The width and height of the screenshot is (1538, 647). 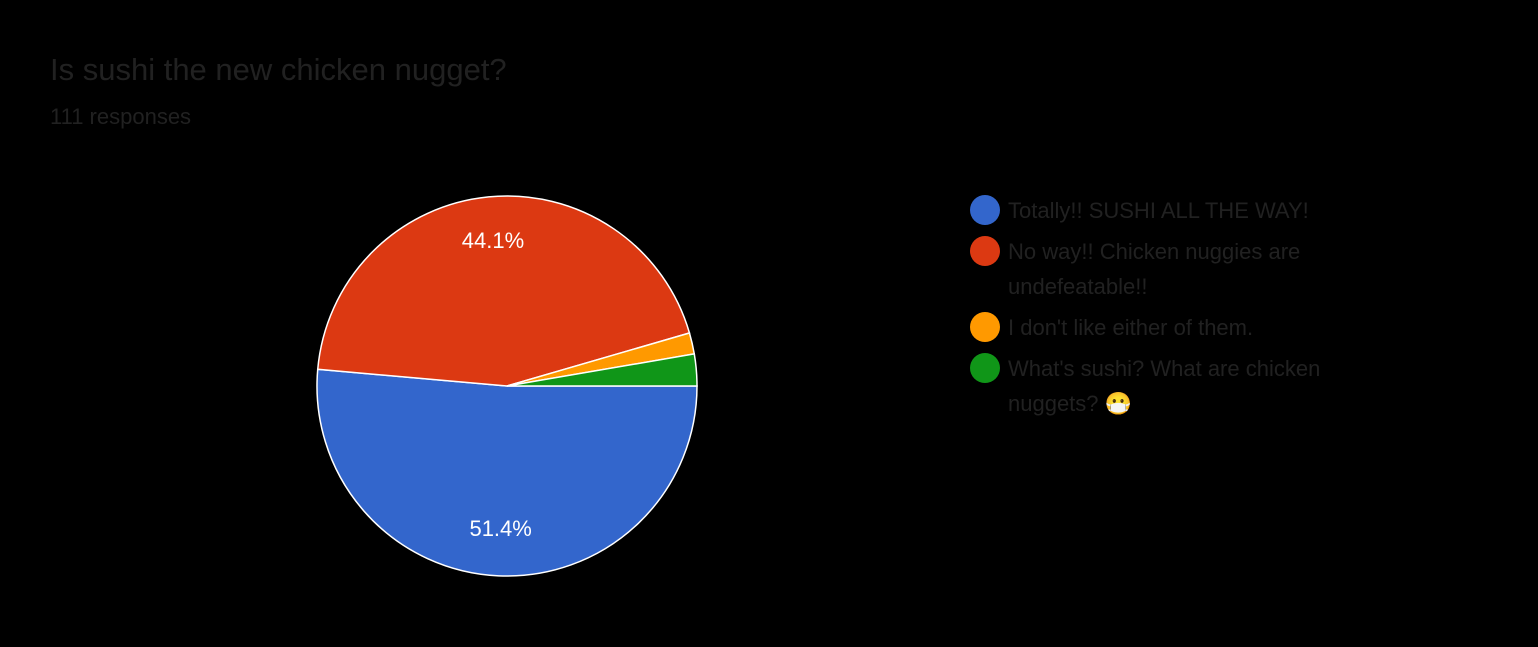 What do you see at coordinates (1131, 327) in the screenshot?
I see `legend-label: I don't like either of them.` at bounding box center [1131, 327].